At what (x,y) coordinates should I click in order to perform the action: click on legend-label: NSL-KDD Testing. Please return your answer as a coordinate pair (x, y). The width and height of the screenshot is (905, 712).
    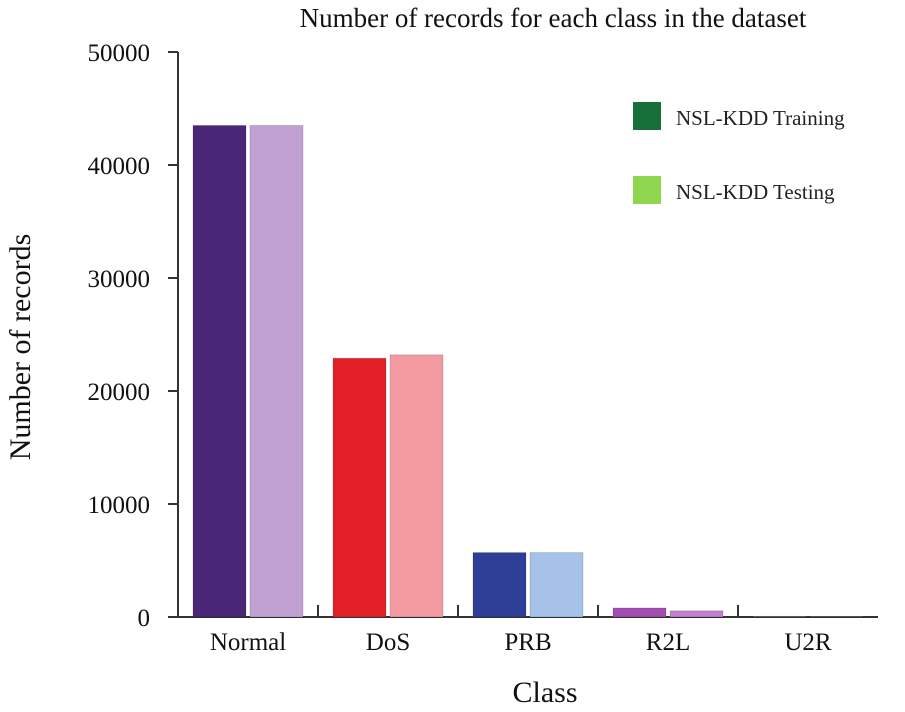
    Looking at the image, I should click on (755, 192).